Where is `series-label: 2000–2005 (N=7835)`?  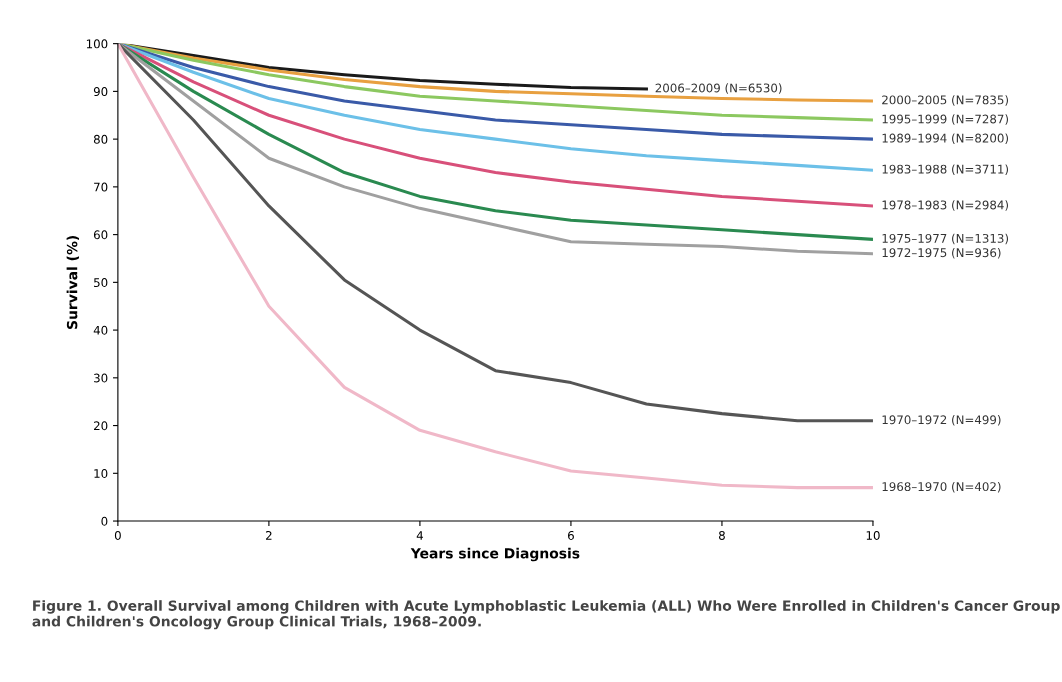
series-label: 2000–2005 (N=7835) is located at coordinates (945, 100).